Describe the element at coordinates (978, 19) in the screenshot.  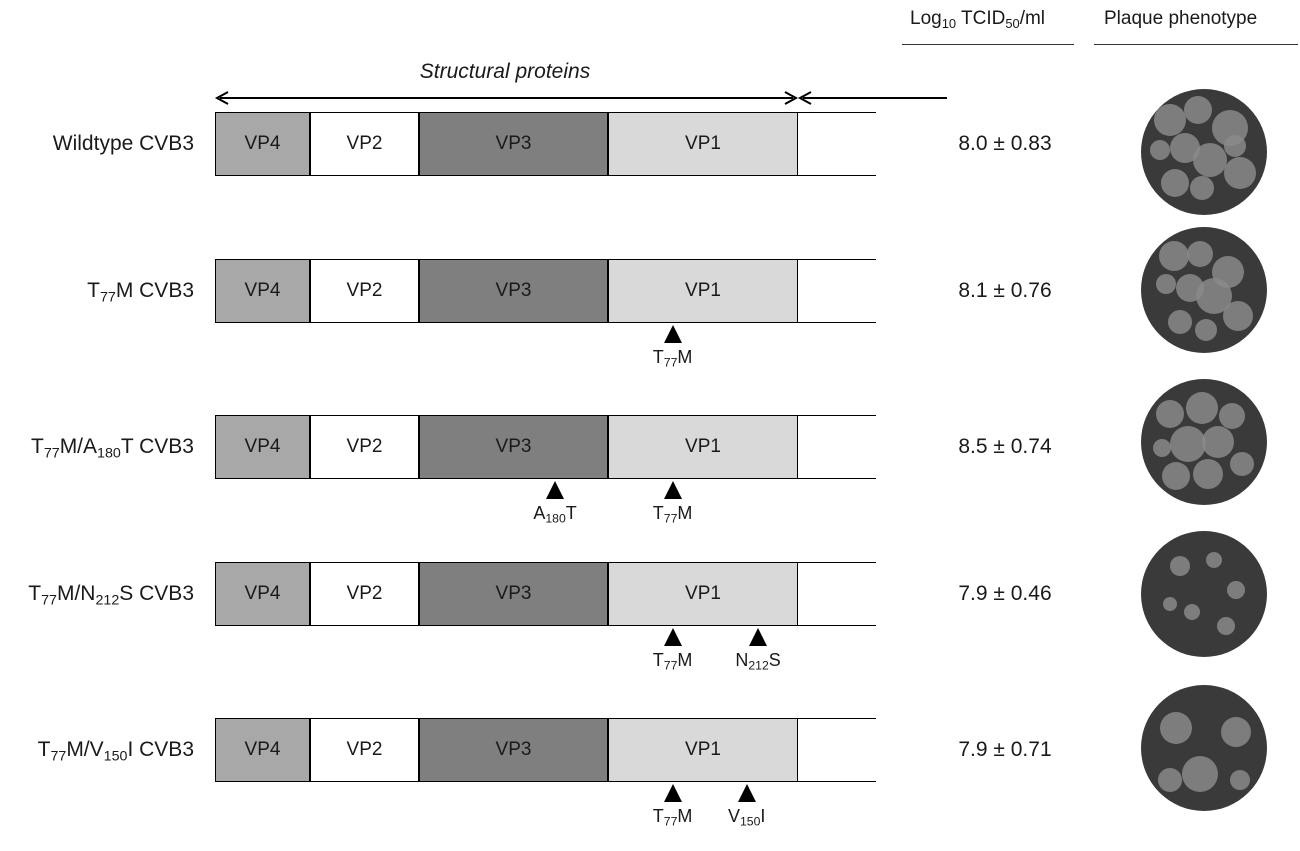
I see `titer-header: Log10 TCID50/ml` at that location.